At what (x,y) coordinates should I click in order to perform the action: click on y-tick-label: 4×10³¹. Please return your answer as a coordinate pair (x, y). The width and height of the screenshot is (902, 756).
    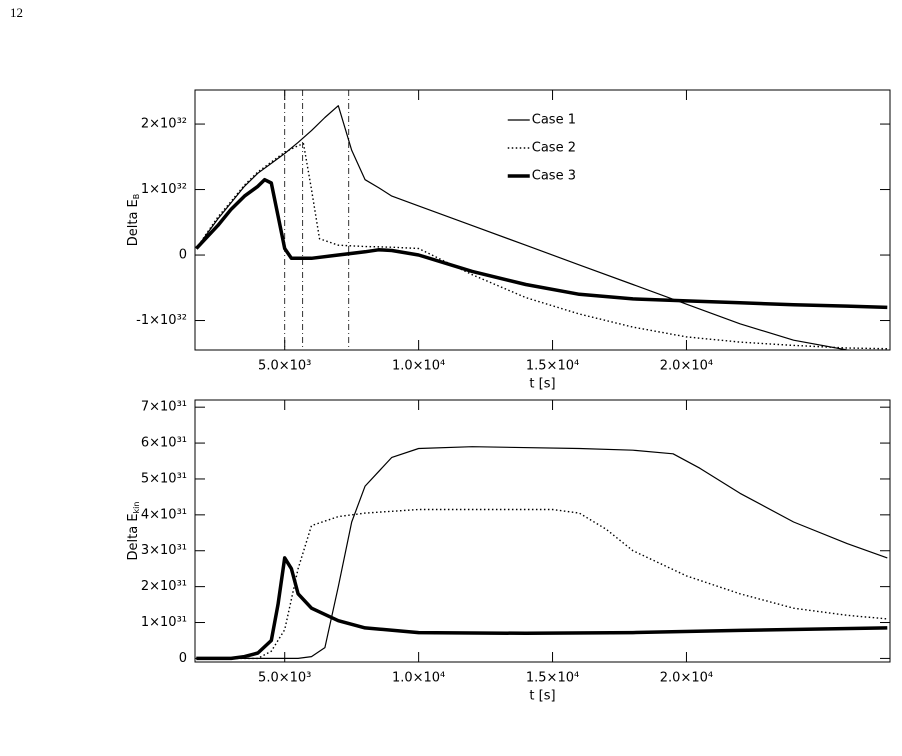
    Looking at the image, I should click on (164, 514).